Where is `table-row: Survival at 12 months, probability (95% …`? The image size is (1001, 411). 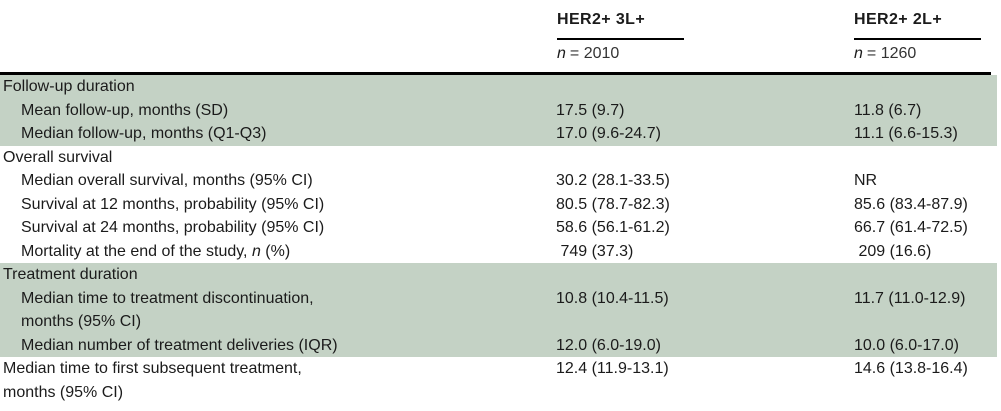
table-row: Survival at 12 months, probability (95% … is located at coordinates (498, 205).